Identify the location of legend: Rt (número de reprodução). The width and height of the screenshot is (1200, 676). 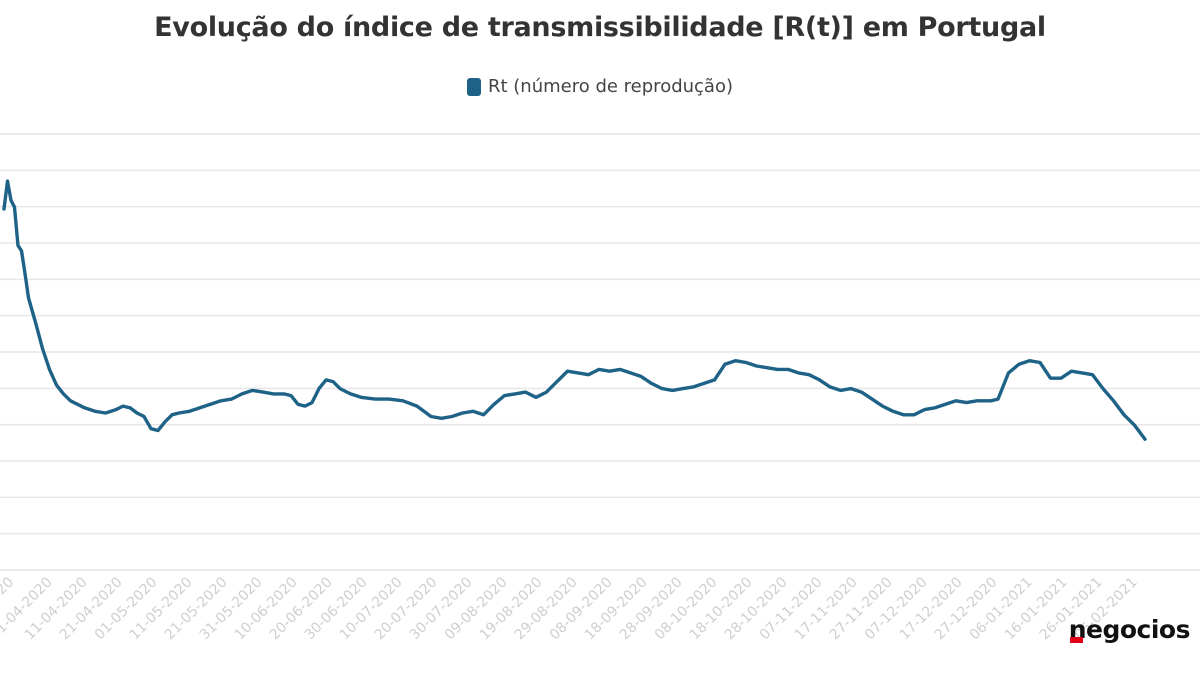
(600, 86).